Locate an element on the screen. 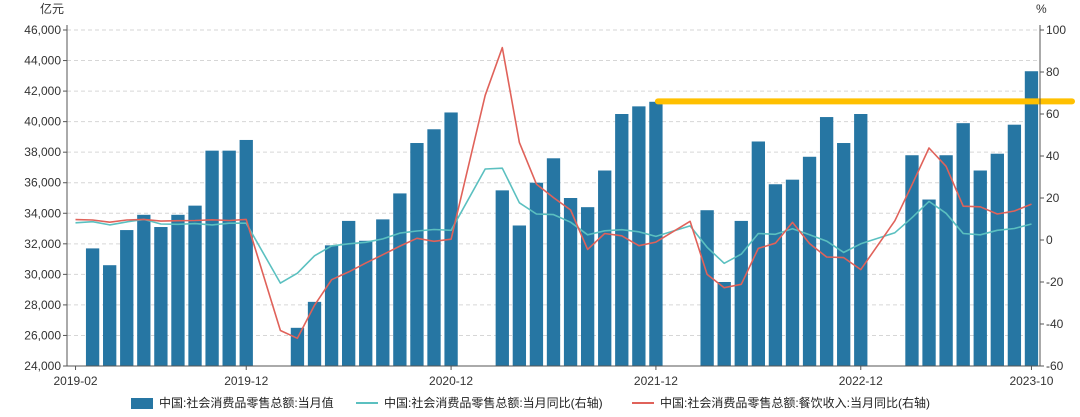 The image size is (1080, 417). legend-label: 中国:社会消费品零售总额:当月值 is located at coordinates (246, 402).